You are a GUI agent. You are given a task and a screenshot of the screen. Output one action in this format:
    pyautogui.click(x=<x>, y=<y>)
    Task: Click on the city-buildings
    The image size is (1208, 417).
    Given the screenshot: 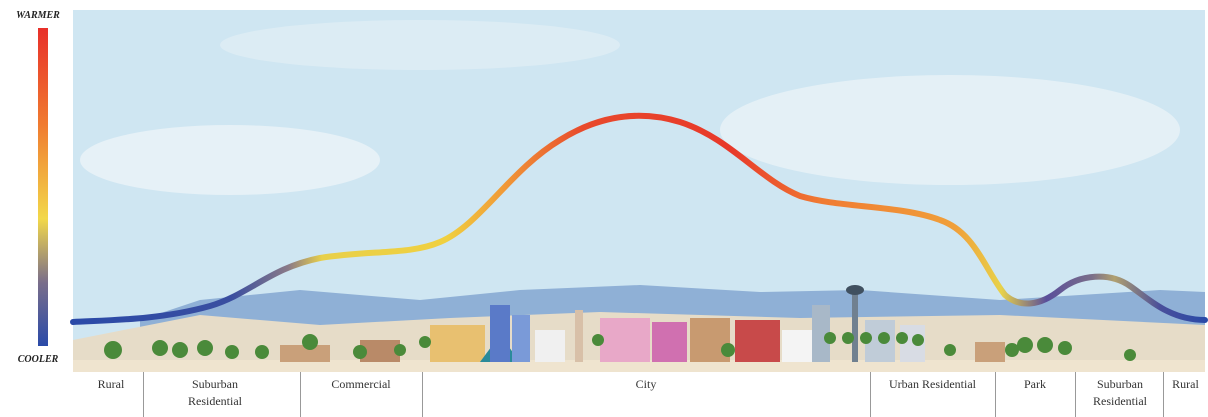 What is the action you would take?
    pyautogui.click(x=642, y=323)
    